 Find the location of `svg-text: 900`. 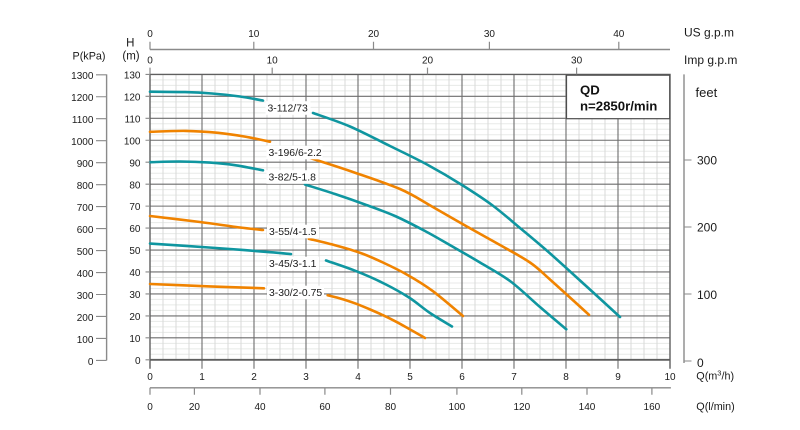

svg-text: 900 is located at coordinates (85, 164).